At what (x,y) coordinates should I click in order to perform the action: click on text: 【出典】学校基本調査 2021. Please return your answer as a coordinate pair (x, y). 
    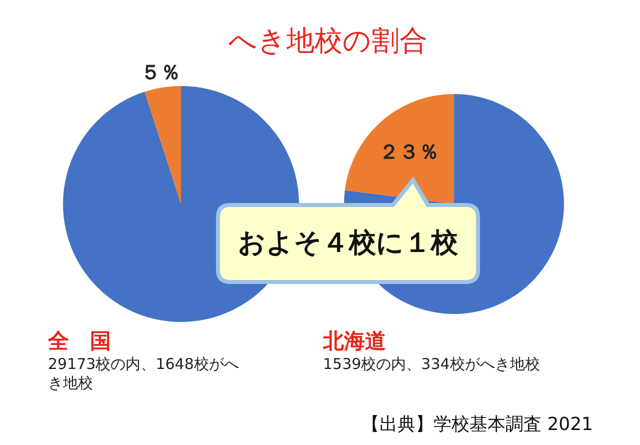
    Looking at the image, I should click on (477, 424).